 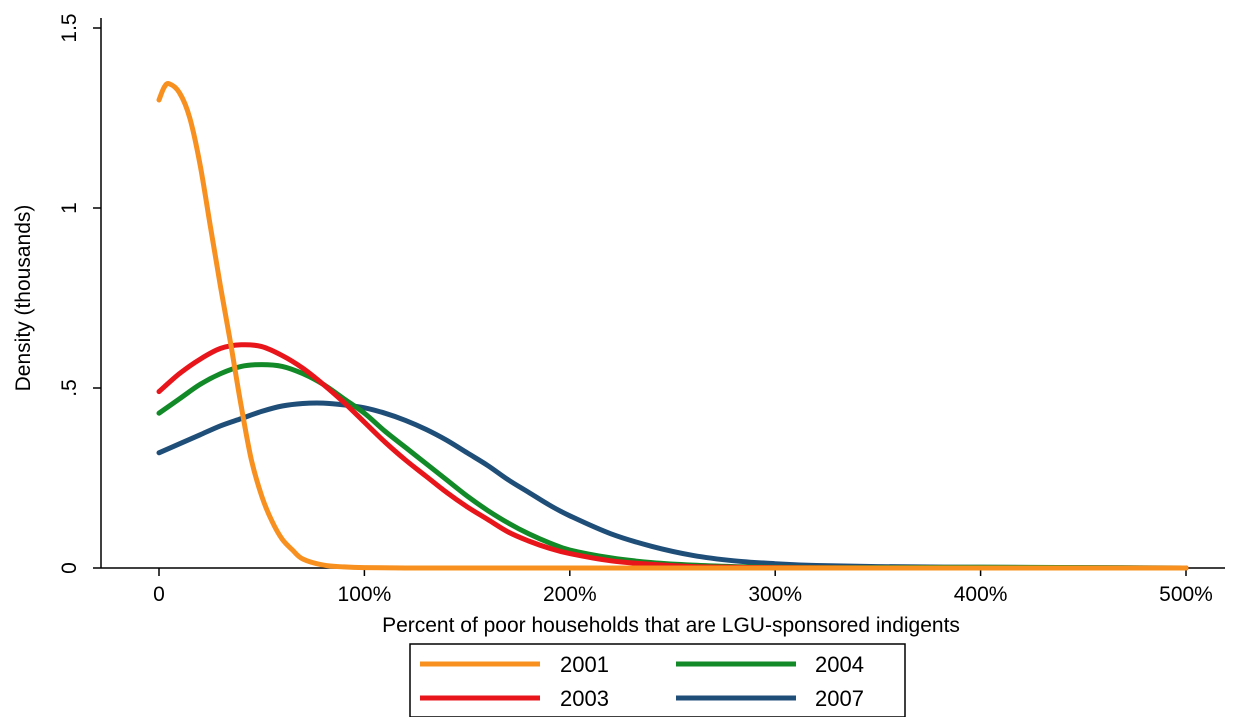 What do you see at coordinates (584, 698) in the screenshot?
I see `legend-label-2003: 2003` at bounding box center [584, 698].